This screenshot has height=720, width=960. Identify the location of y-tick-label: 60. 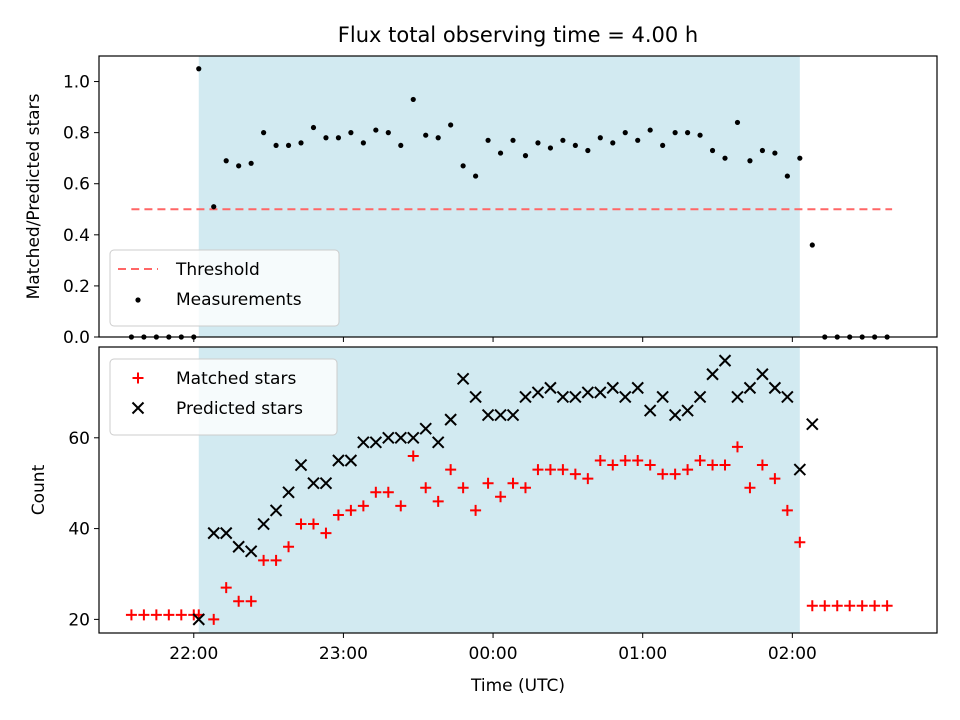
(79, 439).